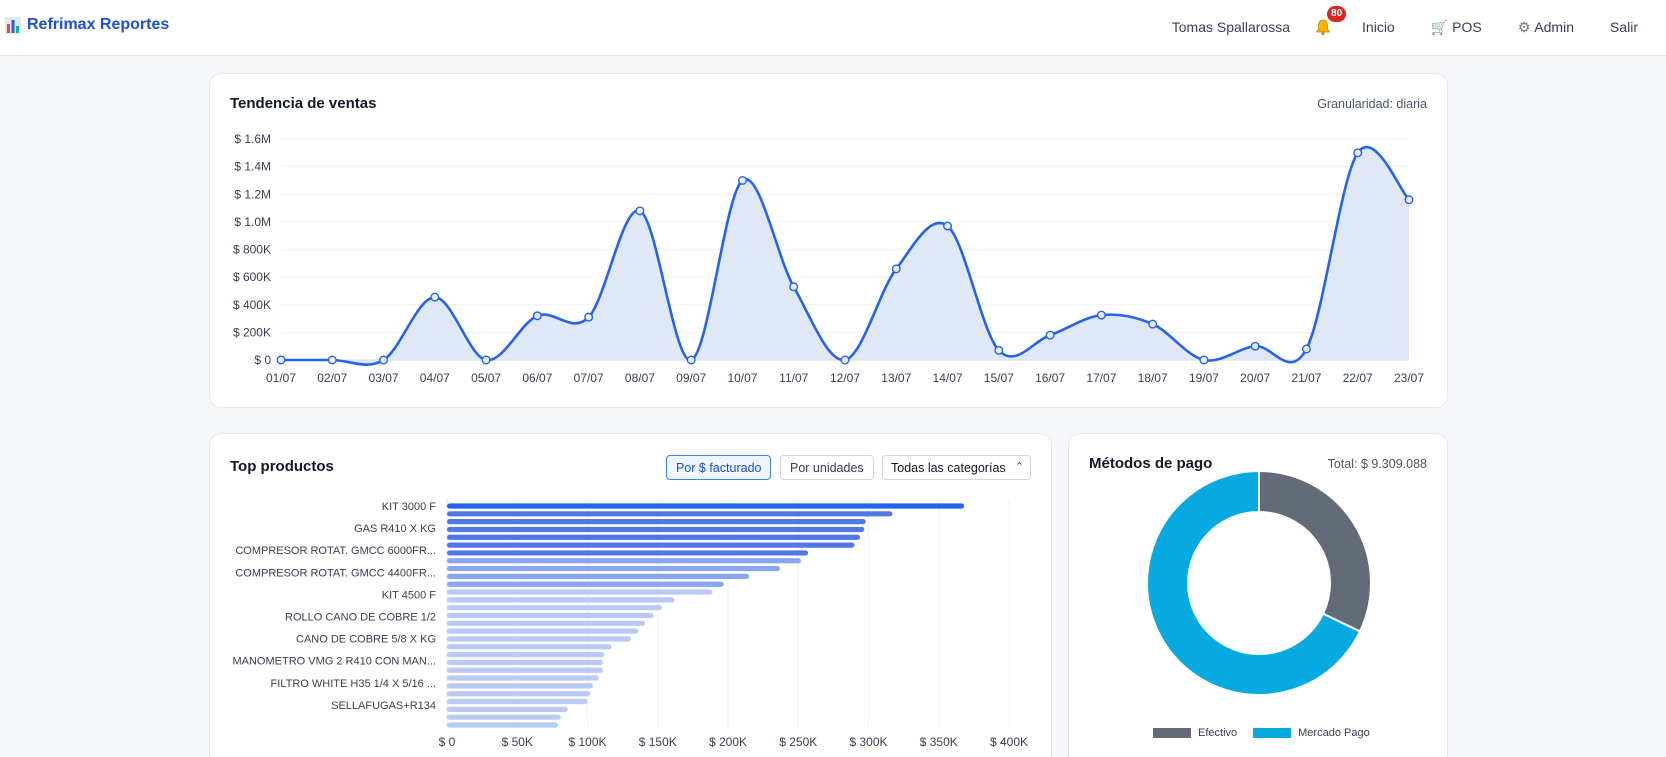 This screenshot has height=757, width=1666. What do you see at coordinates (640, 378) in the screenshot?
I see `x-tick-label: 08/07` at bounding box center [640, 378].